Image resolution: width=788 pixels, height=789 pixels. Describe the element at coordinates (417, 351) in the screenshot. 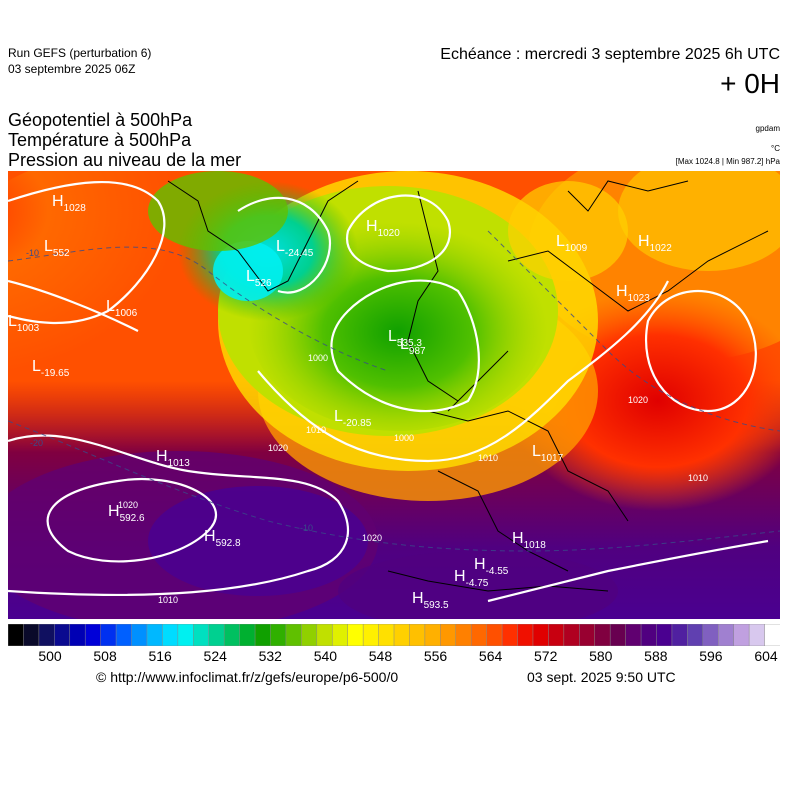

I see `pressure-marker-value: 987` at that location.